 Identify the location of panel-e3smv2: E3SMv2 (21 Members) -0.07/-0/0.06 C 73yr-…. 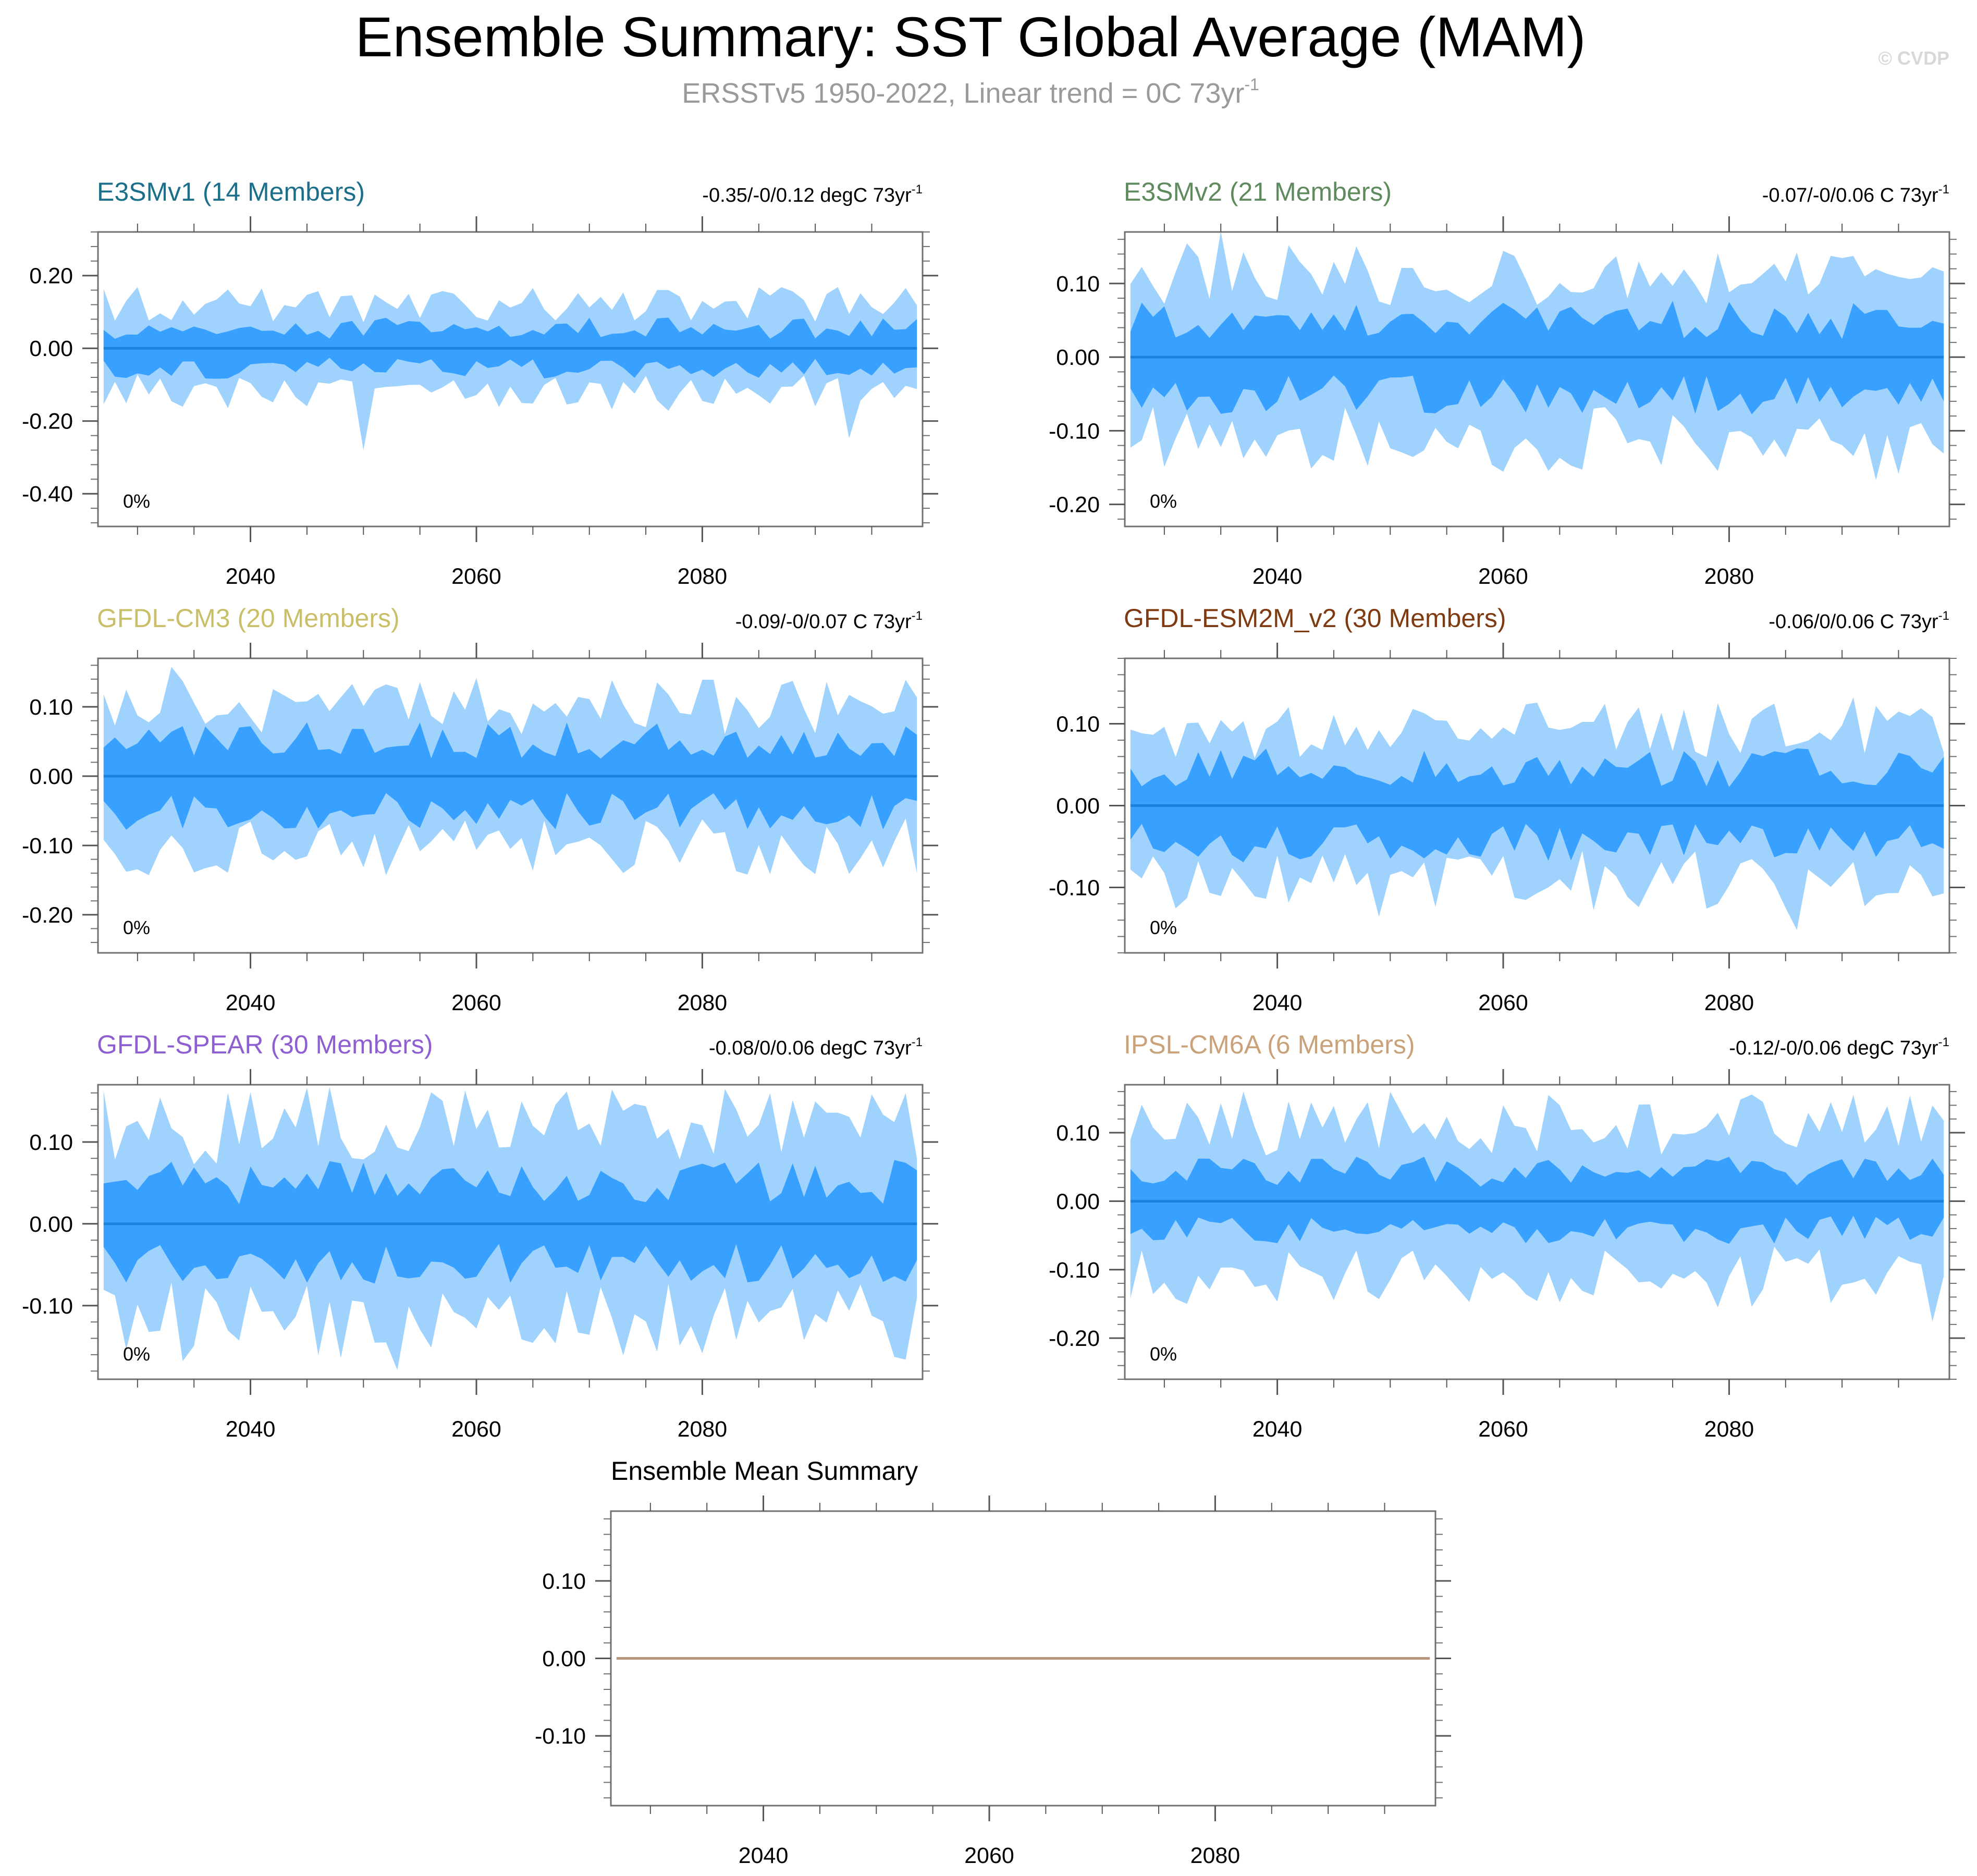
(1507, 383).